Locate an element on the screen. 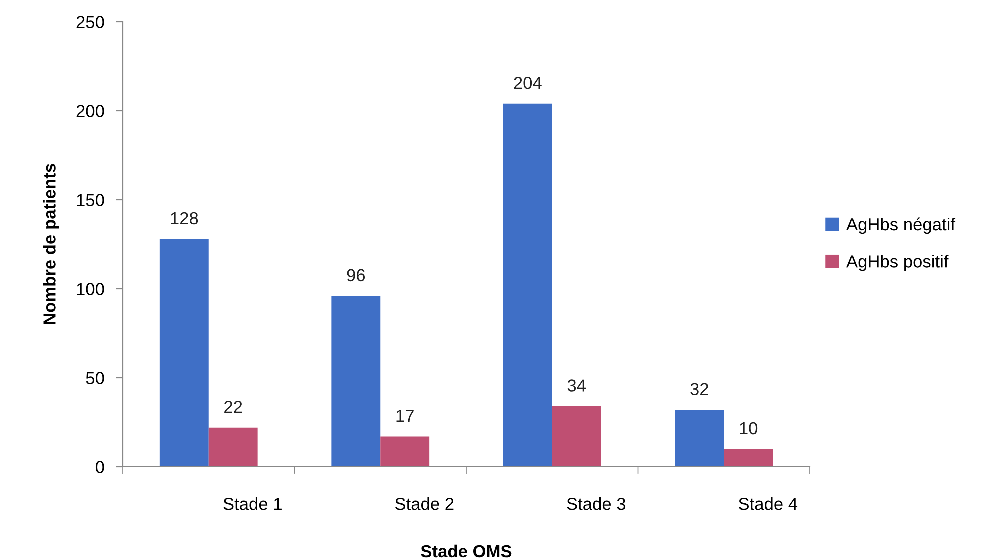 This screenshot has width=983, height=558. x-tick-label: Stade 4 is located at coordinates (768, 504).